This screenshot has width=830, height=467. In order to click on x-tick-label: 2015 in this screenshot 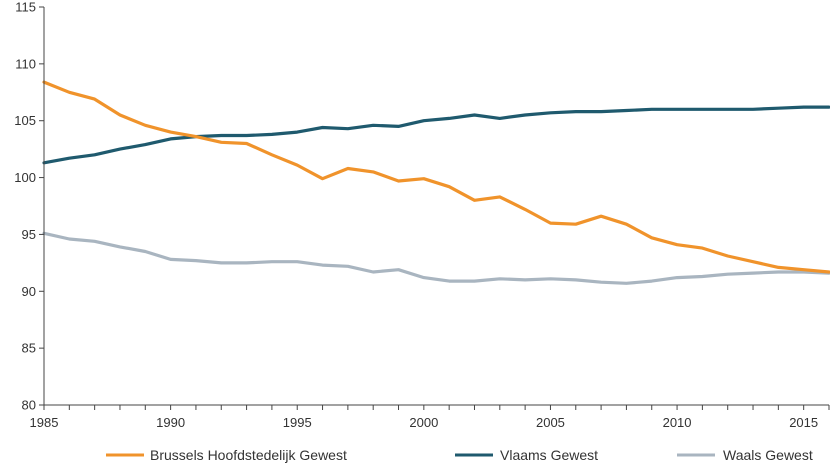, I will do `click(803, 422)`.